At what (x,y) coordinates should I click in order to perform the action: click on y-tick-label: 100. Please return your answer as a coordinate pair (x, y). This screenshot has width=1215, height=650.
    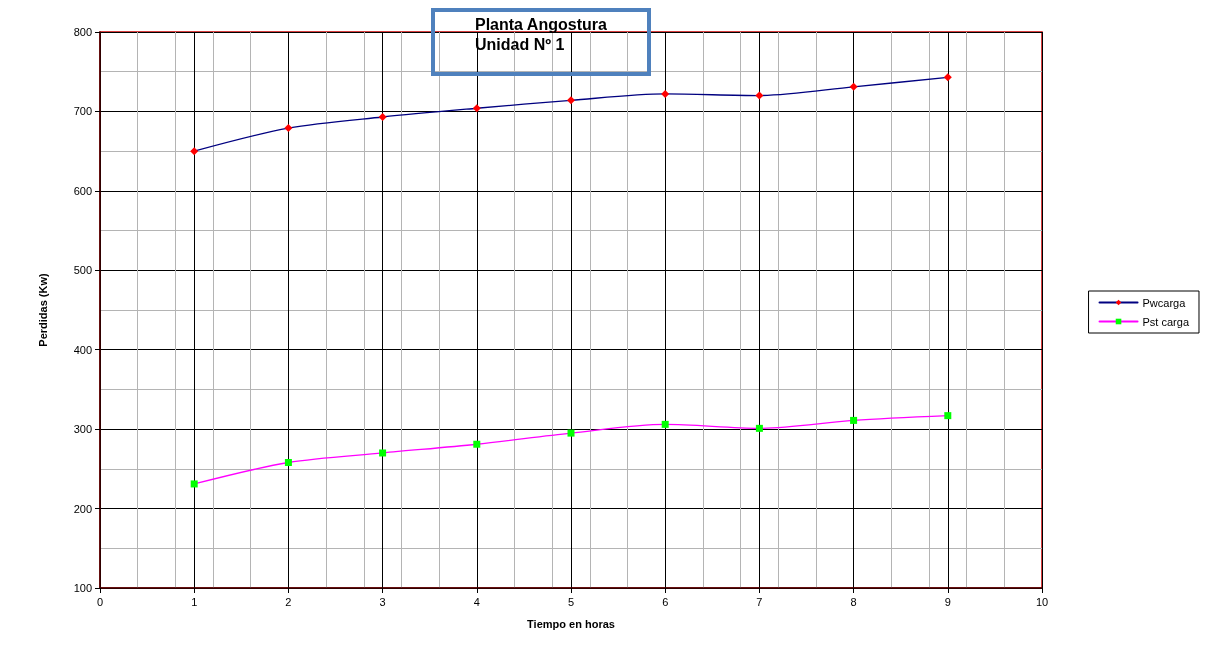
    Looking at the image, I should click on (82, 588).